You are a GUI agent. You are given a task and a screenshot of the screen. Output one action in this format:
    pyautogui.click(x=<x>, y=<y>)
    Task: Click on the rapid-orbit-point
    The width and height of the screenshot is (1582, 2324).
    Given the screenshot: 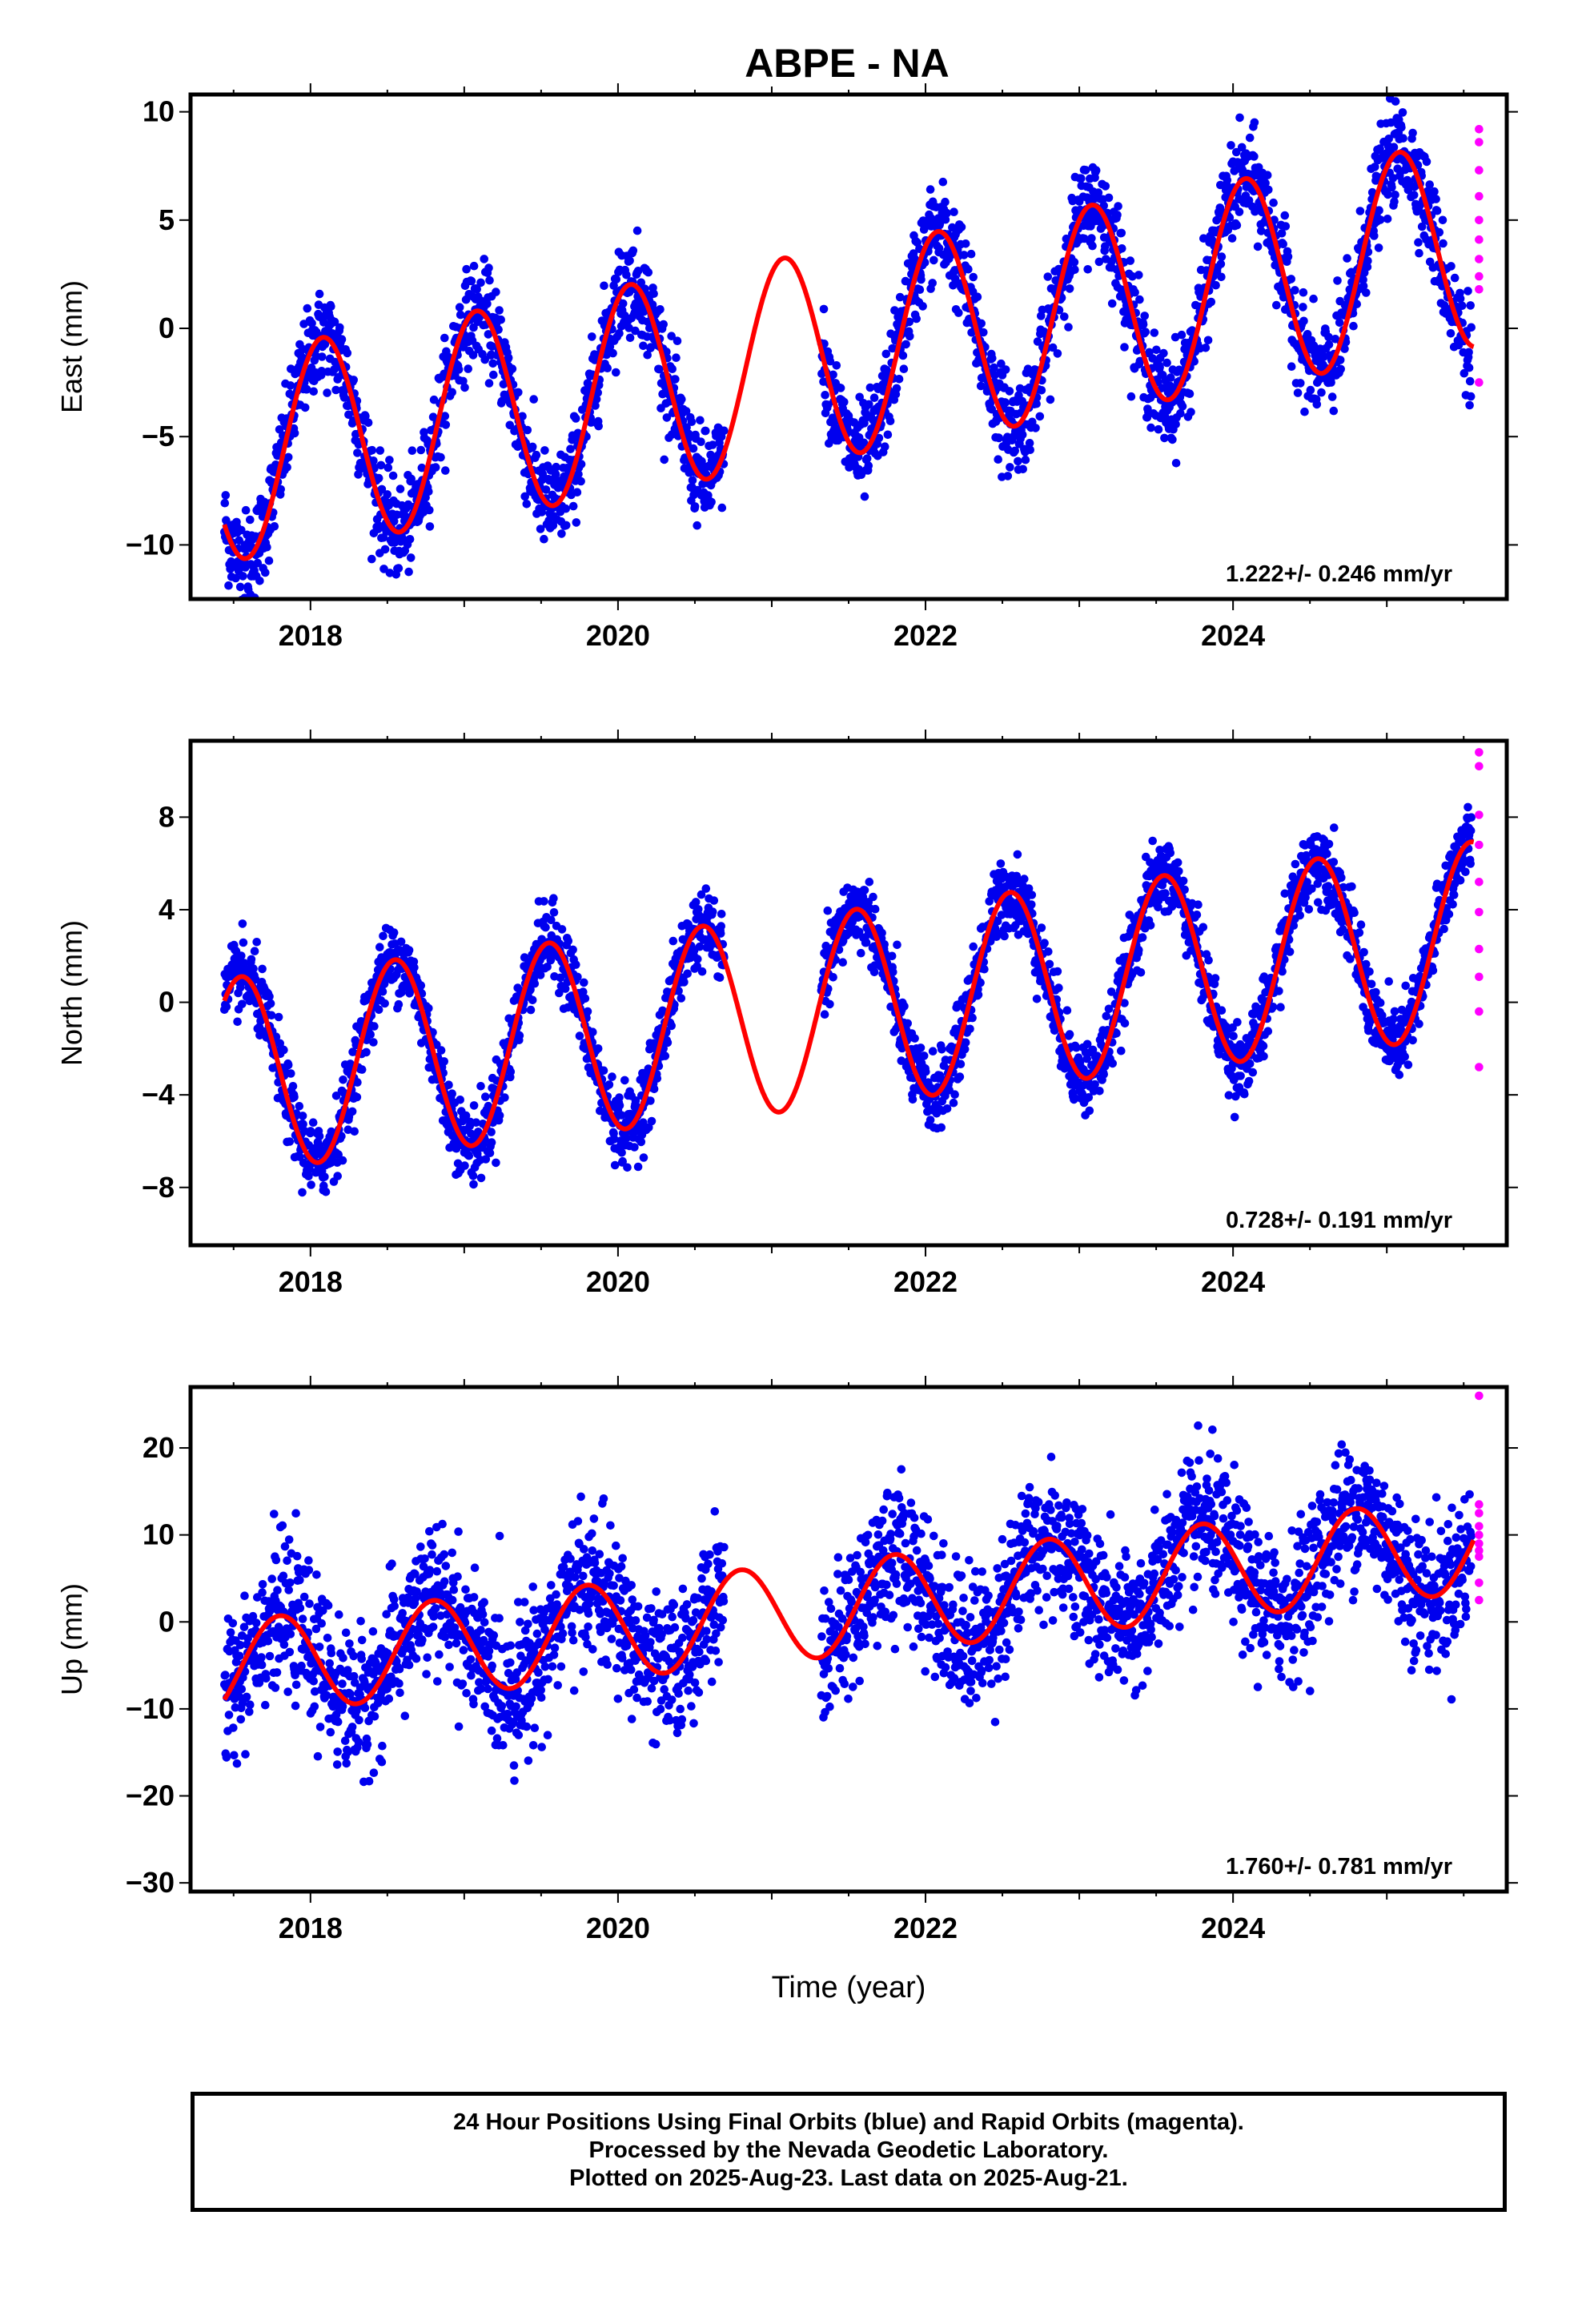 What is the action you would take?
    pyautogui.click(x=1479, y=259)
    